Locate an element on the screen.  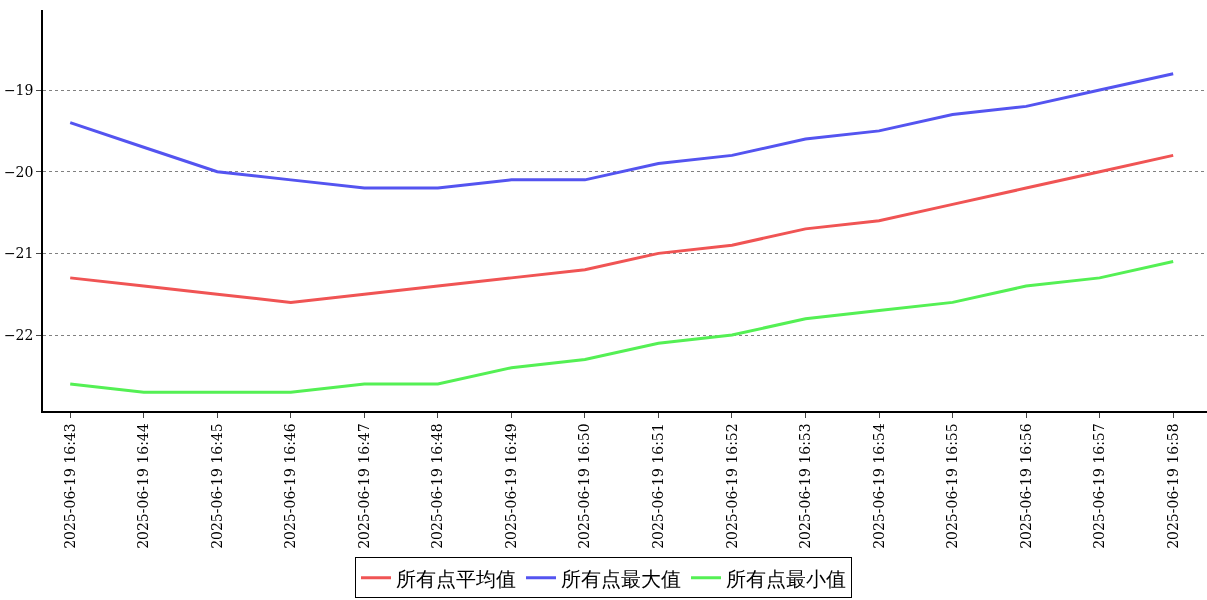
x-tick-label: 2025-06-19 16:57 is located at coordinates (1099, 486).